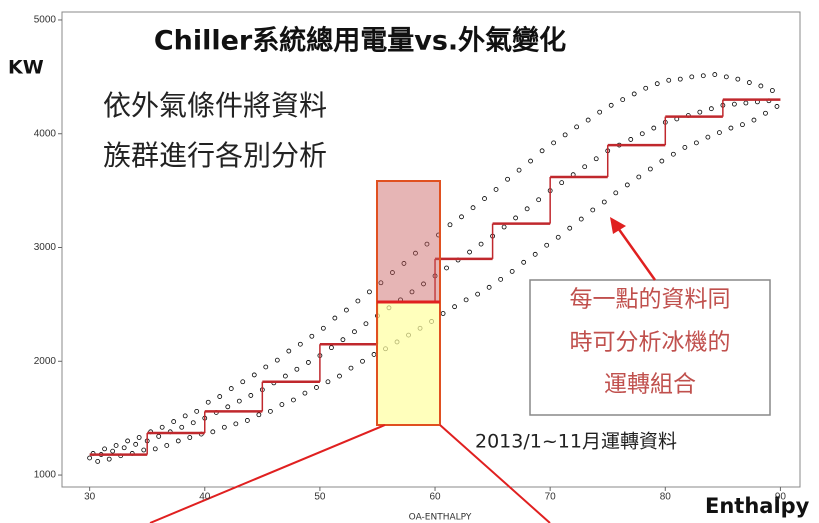 The height and width of the screenshot is (523, 819). What do you see at coordinates (440, 518) in the screenshot?
I see `x-axis-label: OA-ENTHALPY` at bounding box center [440, 518].